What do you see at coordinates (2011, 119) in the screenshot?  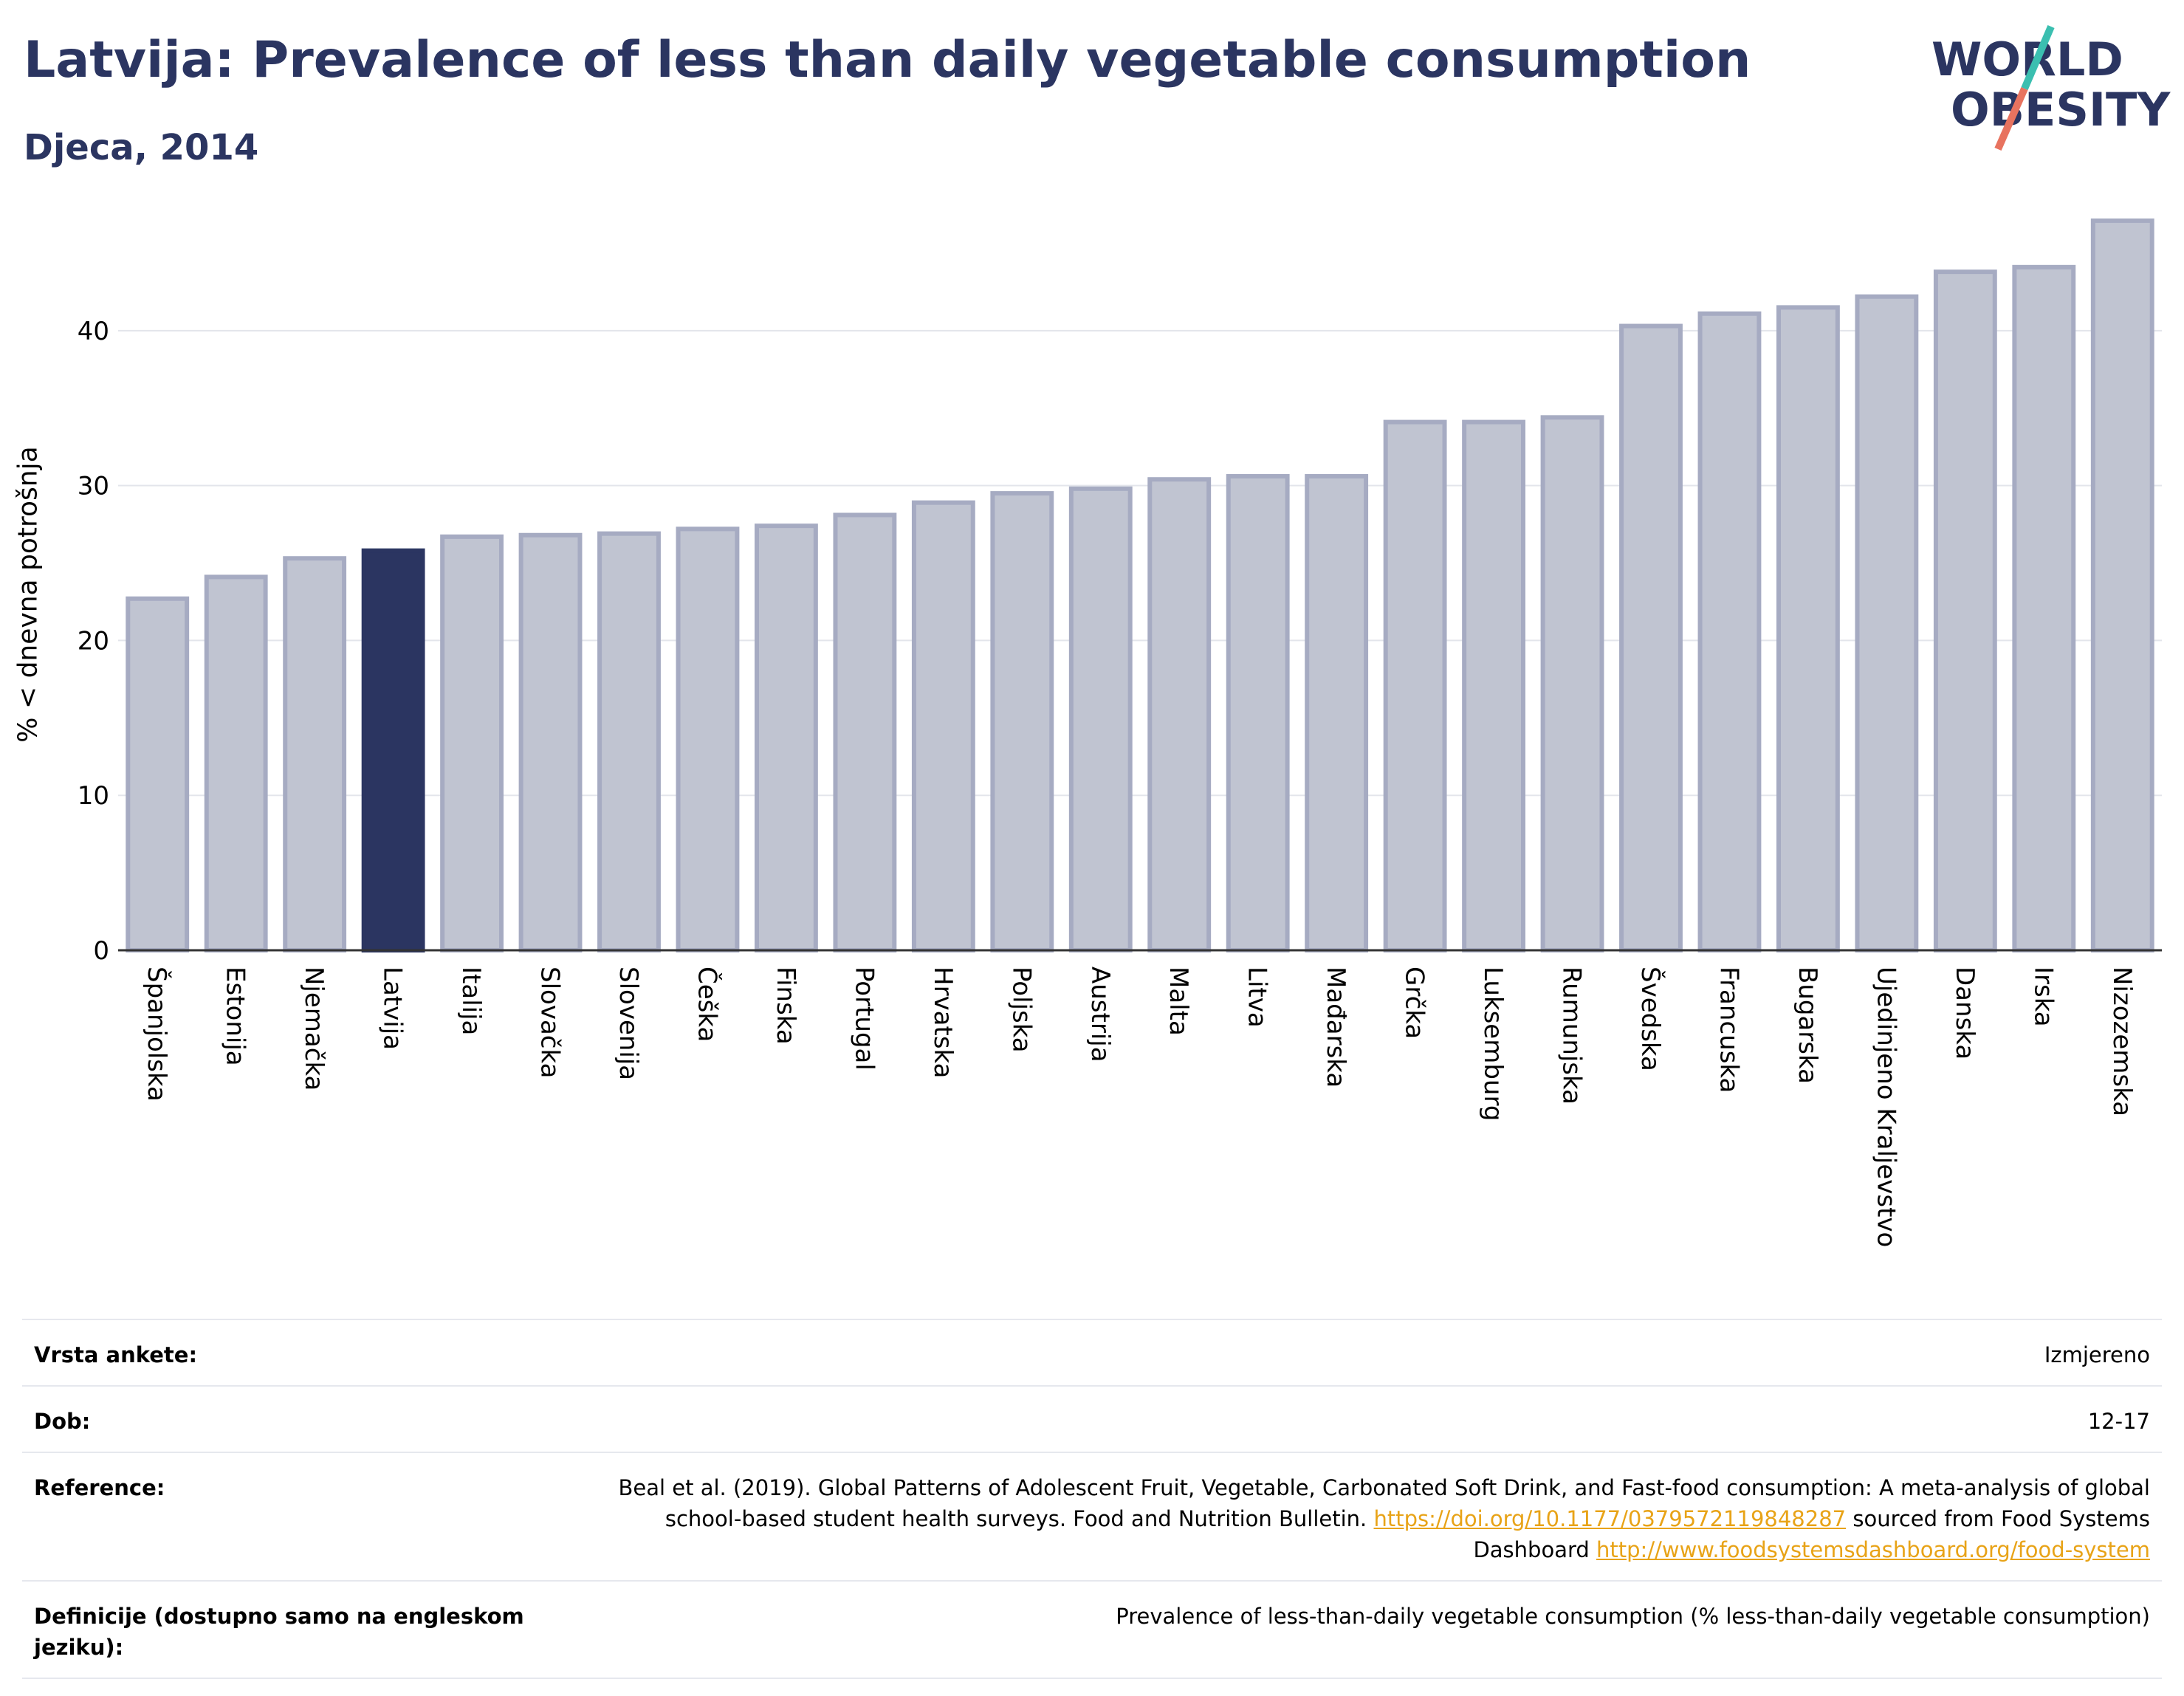 I see `logo-slash-bottom` at bounding box center [2011, 119].